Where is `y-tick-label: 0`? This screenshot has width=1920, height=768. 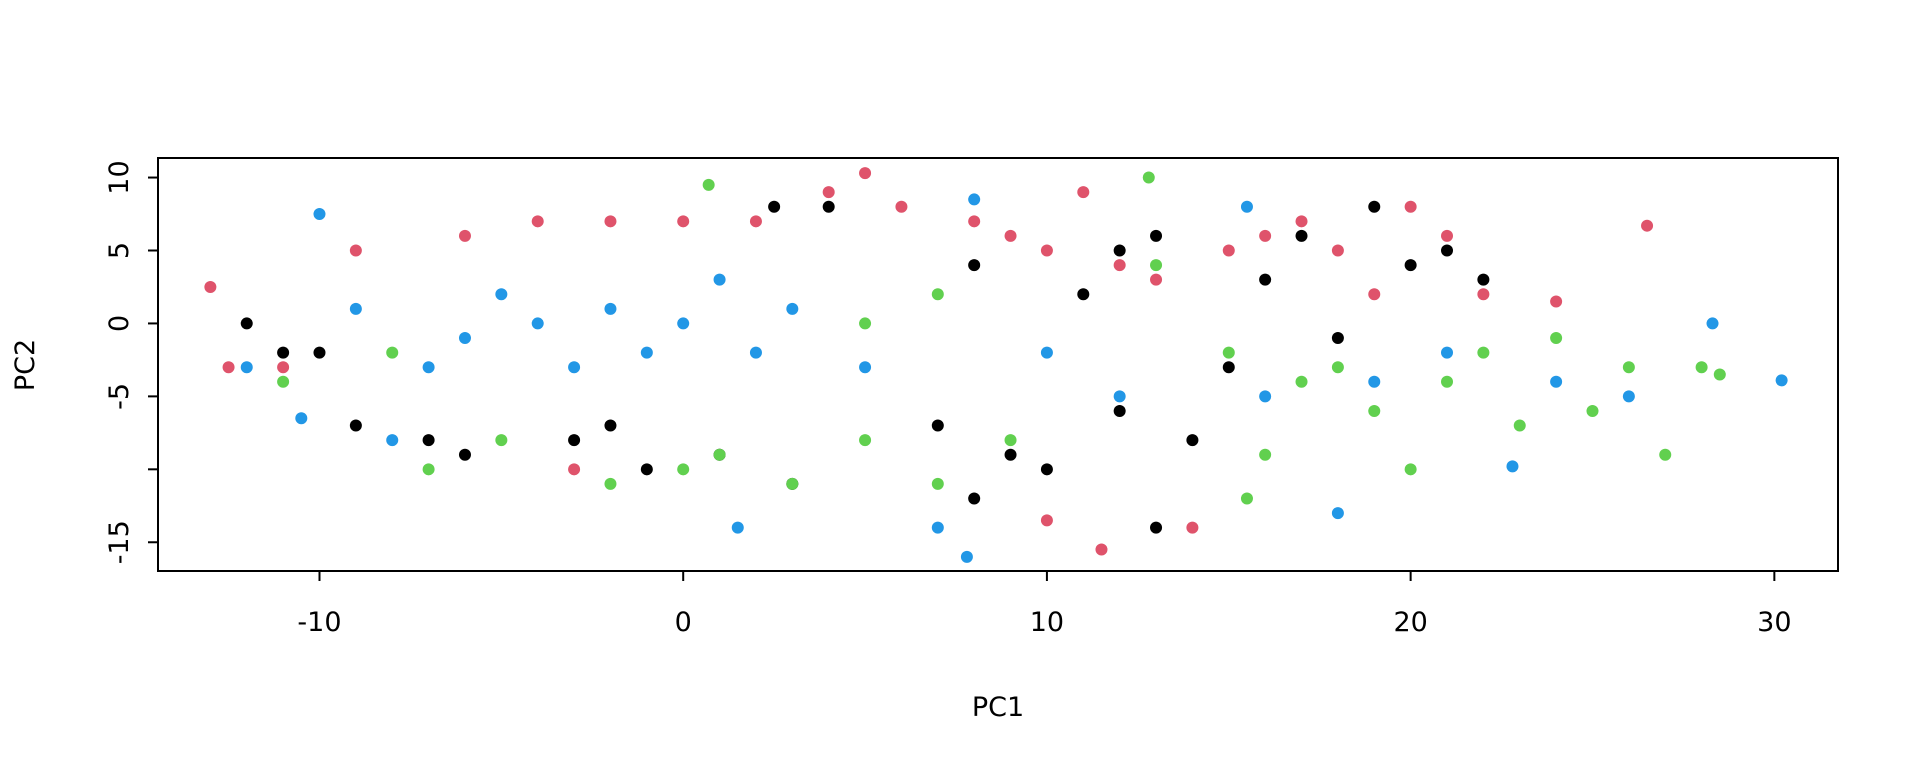
y-tick-label: 0 is located at coordinates (119, 323).